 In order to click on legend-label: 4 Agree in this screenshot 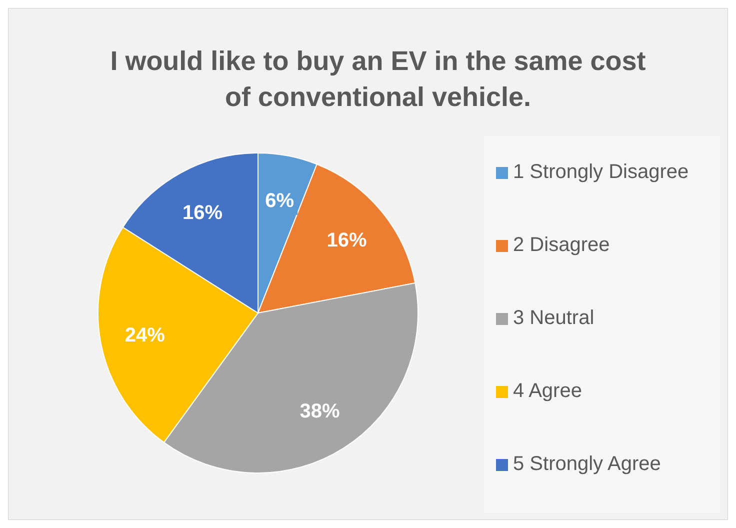, I will do `click(547, 391)`.